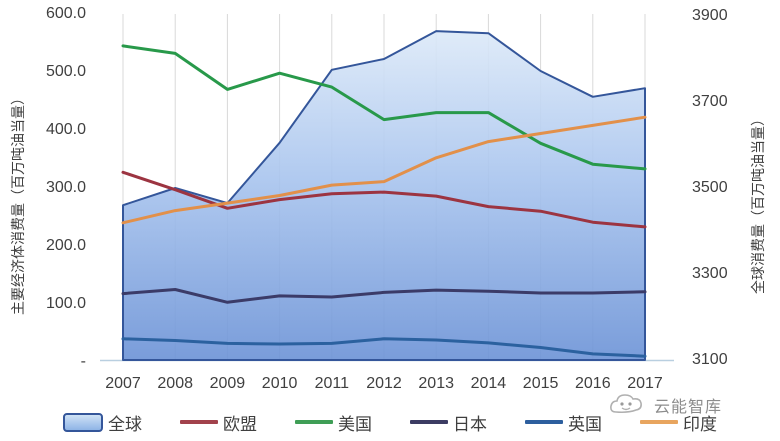  Describe the element at coordinates (384, 347) in the screenshot. I see `line-series-uk` at that location.